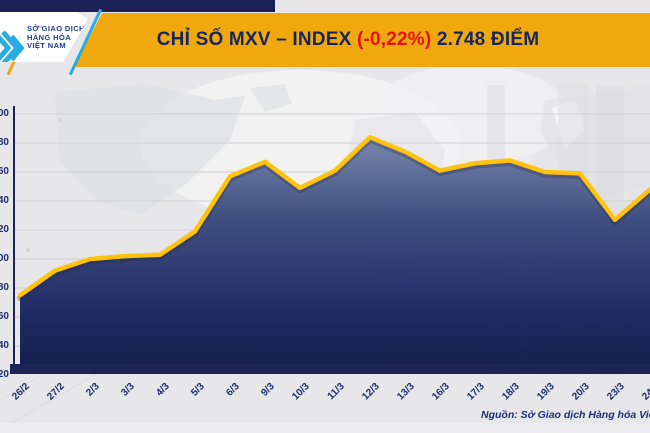 This screenshot has height=433, width=650. I want to click on logo-line-3: VIỆT NAM, so click(47, 46).